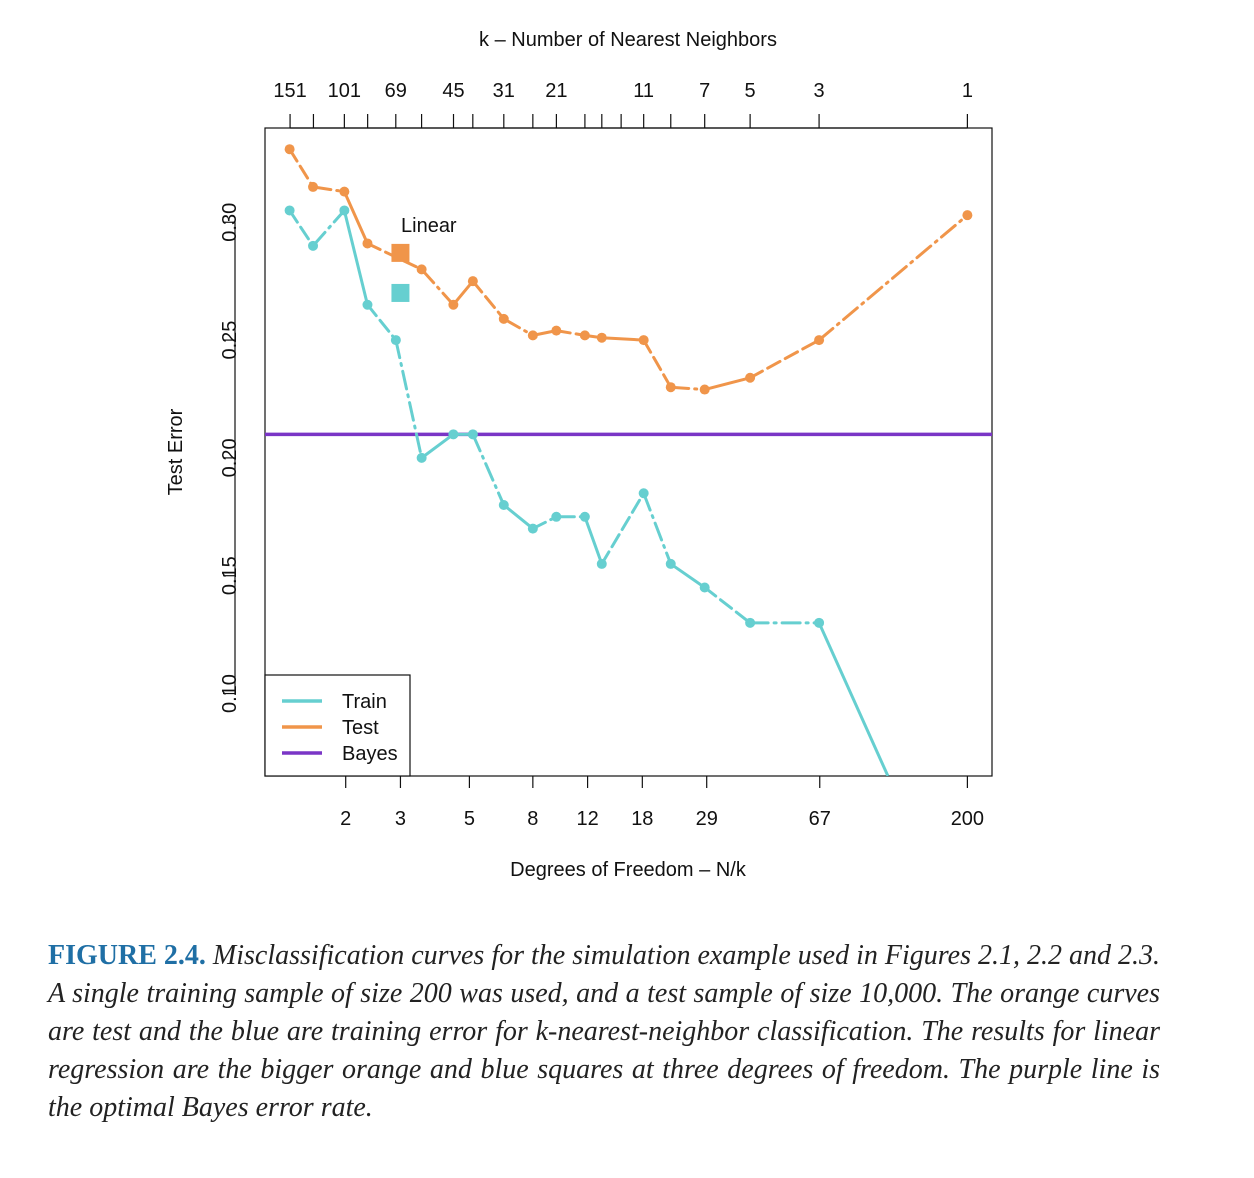  I want to click on top-axis: 151 101 69 45 31 21 11 7 5 3 1, so click(623, 104).